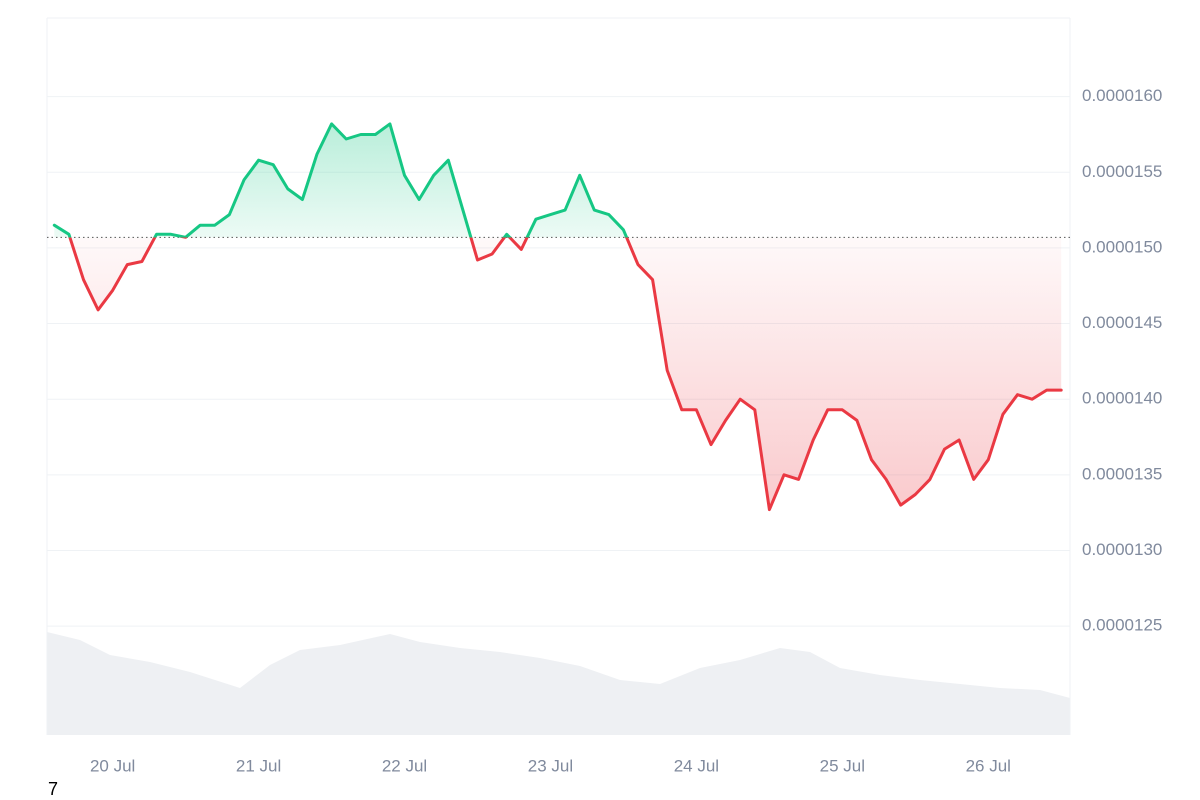 Image resolution: width=1200 pixels, height=800 pixels. I want to click on x-tick-label: 26 Jul, so click(988, 765).